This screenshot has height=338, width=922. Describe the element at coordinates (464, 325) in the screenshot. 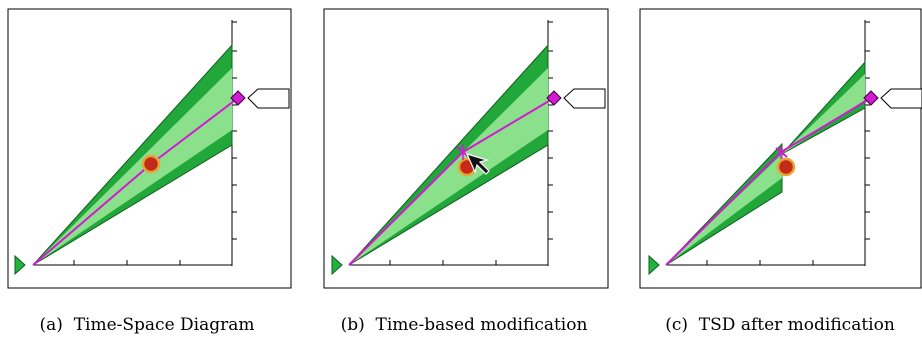

I see `panel-b-caption: (b) Time-based modification` at that location.